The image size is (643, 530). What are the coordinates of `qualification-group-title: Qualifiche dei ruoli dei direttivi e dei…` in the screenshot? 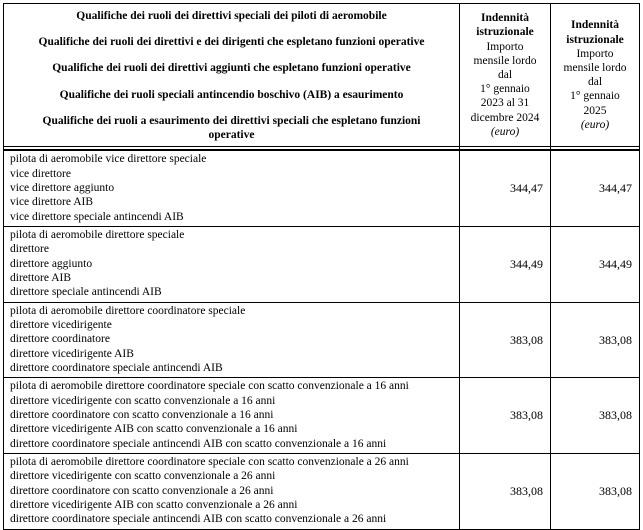 It's located at (231, 42).